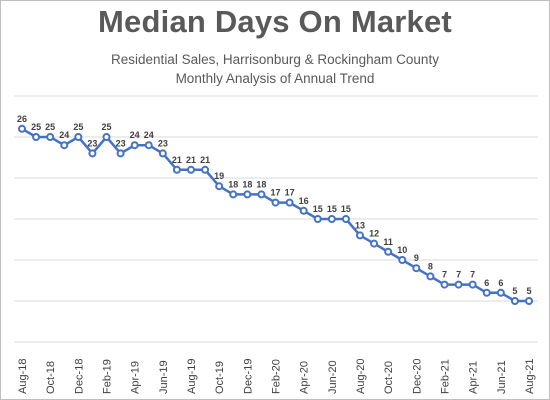 The width and height of the screenshot is (550, 400). What do you see at coordinates (502, 377) in the screenshot?
I see `x-tick-label: Jun-21` at bounding box center [502, 377].